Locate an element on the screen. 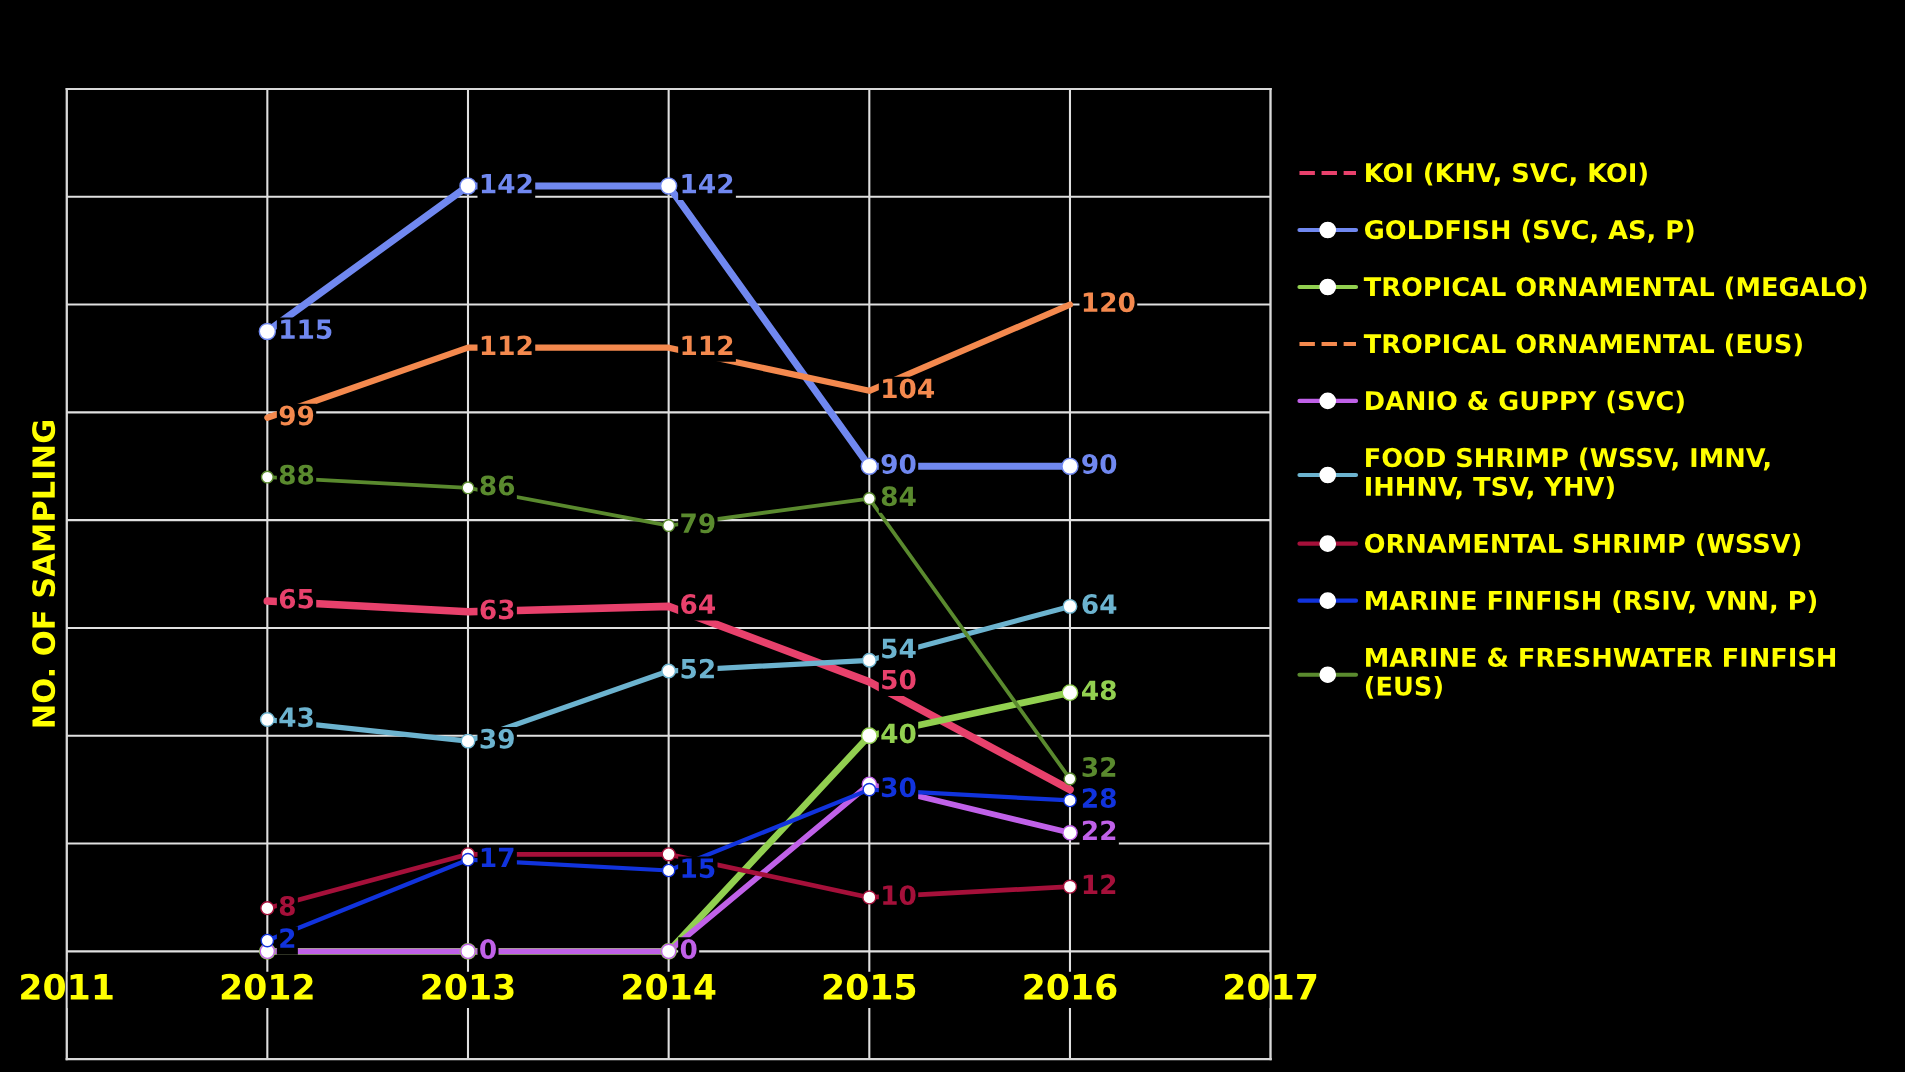 The image size is (1905, 1072). data-label: 79 is located at coordinates (698, 523).